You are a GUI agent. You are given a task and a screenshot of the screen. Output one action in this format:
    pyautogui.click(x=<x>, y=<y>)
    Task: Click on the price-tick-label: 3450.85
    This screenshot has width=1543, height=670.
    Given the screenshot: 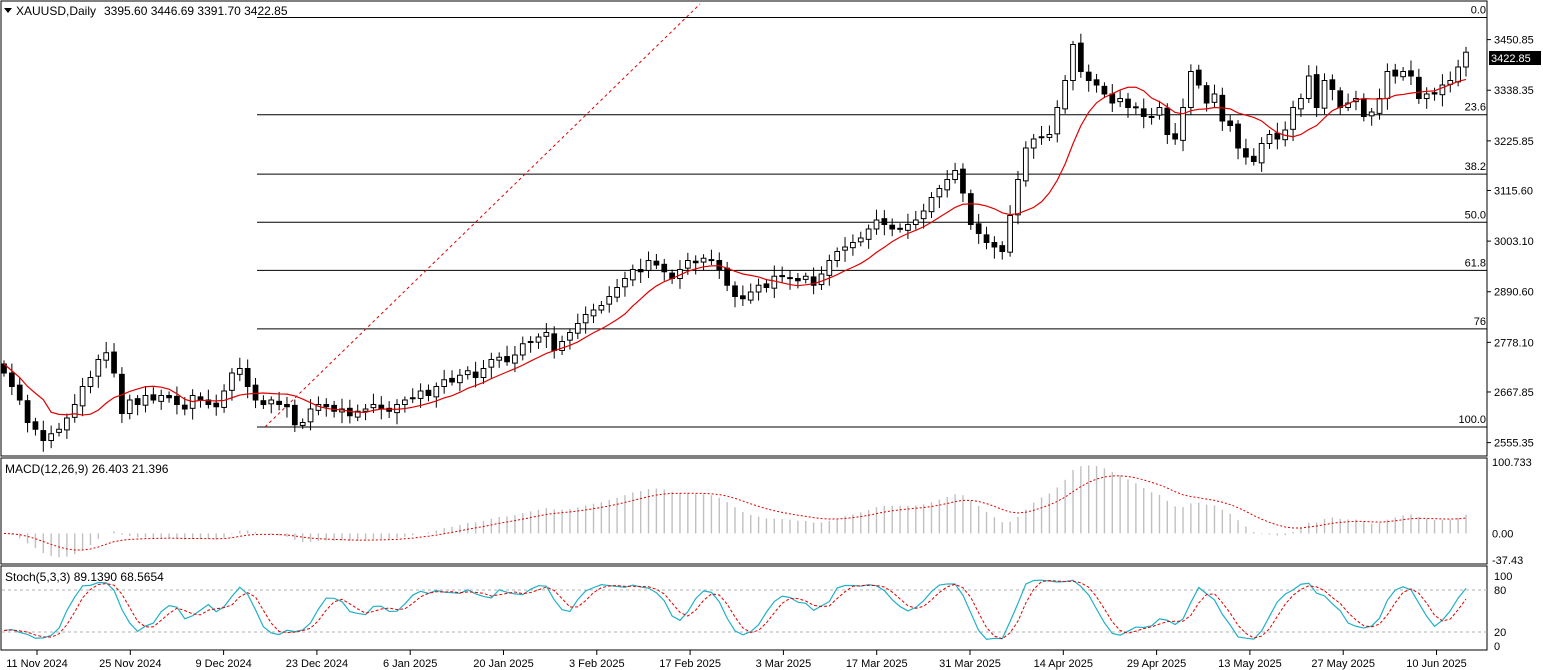 What is the action you would take?
    pyautogui.click(x=1514, y=41)
    